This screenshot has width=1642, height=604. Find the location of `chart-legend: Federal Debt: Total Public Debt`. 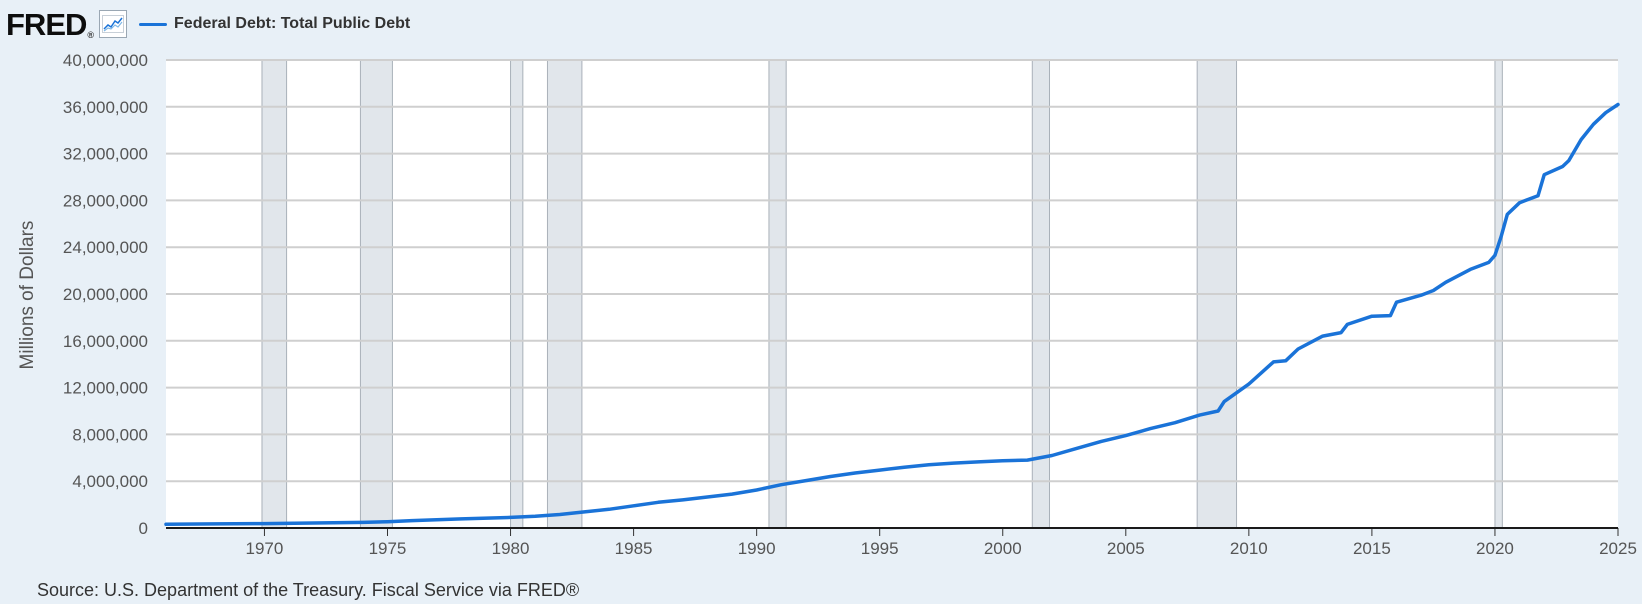

chart-legend: Federal Debt: Total Public Debt is located at coordinates (274, 24).